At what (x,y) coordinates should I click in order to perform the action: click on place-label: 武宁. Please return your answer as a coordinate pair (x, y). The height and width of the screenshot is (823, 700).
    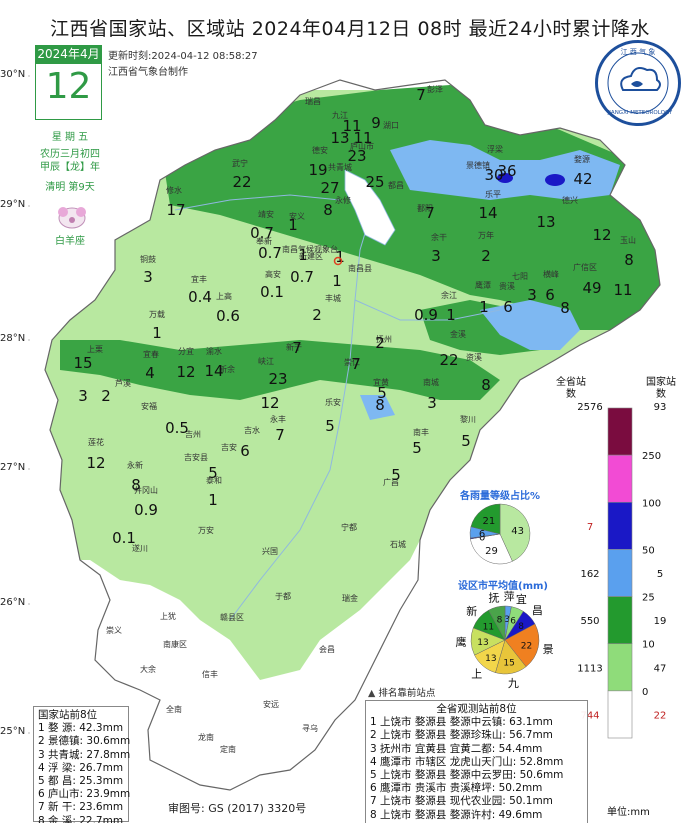
    Looking at the image, I should click on (240, 163).